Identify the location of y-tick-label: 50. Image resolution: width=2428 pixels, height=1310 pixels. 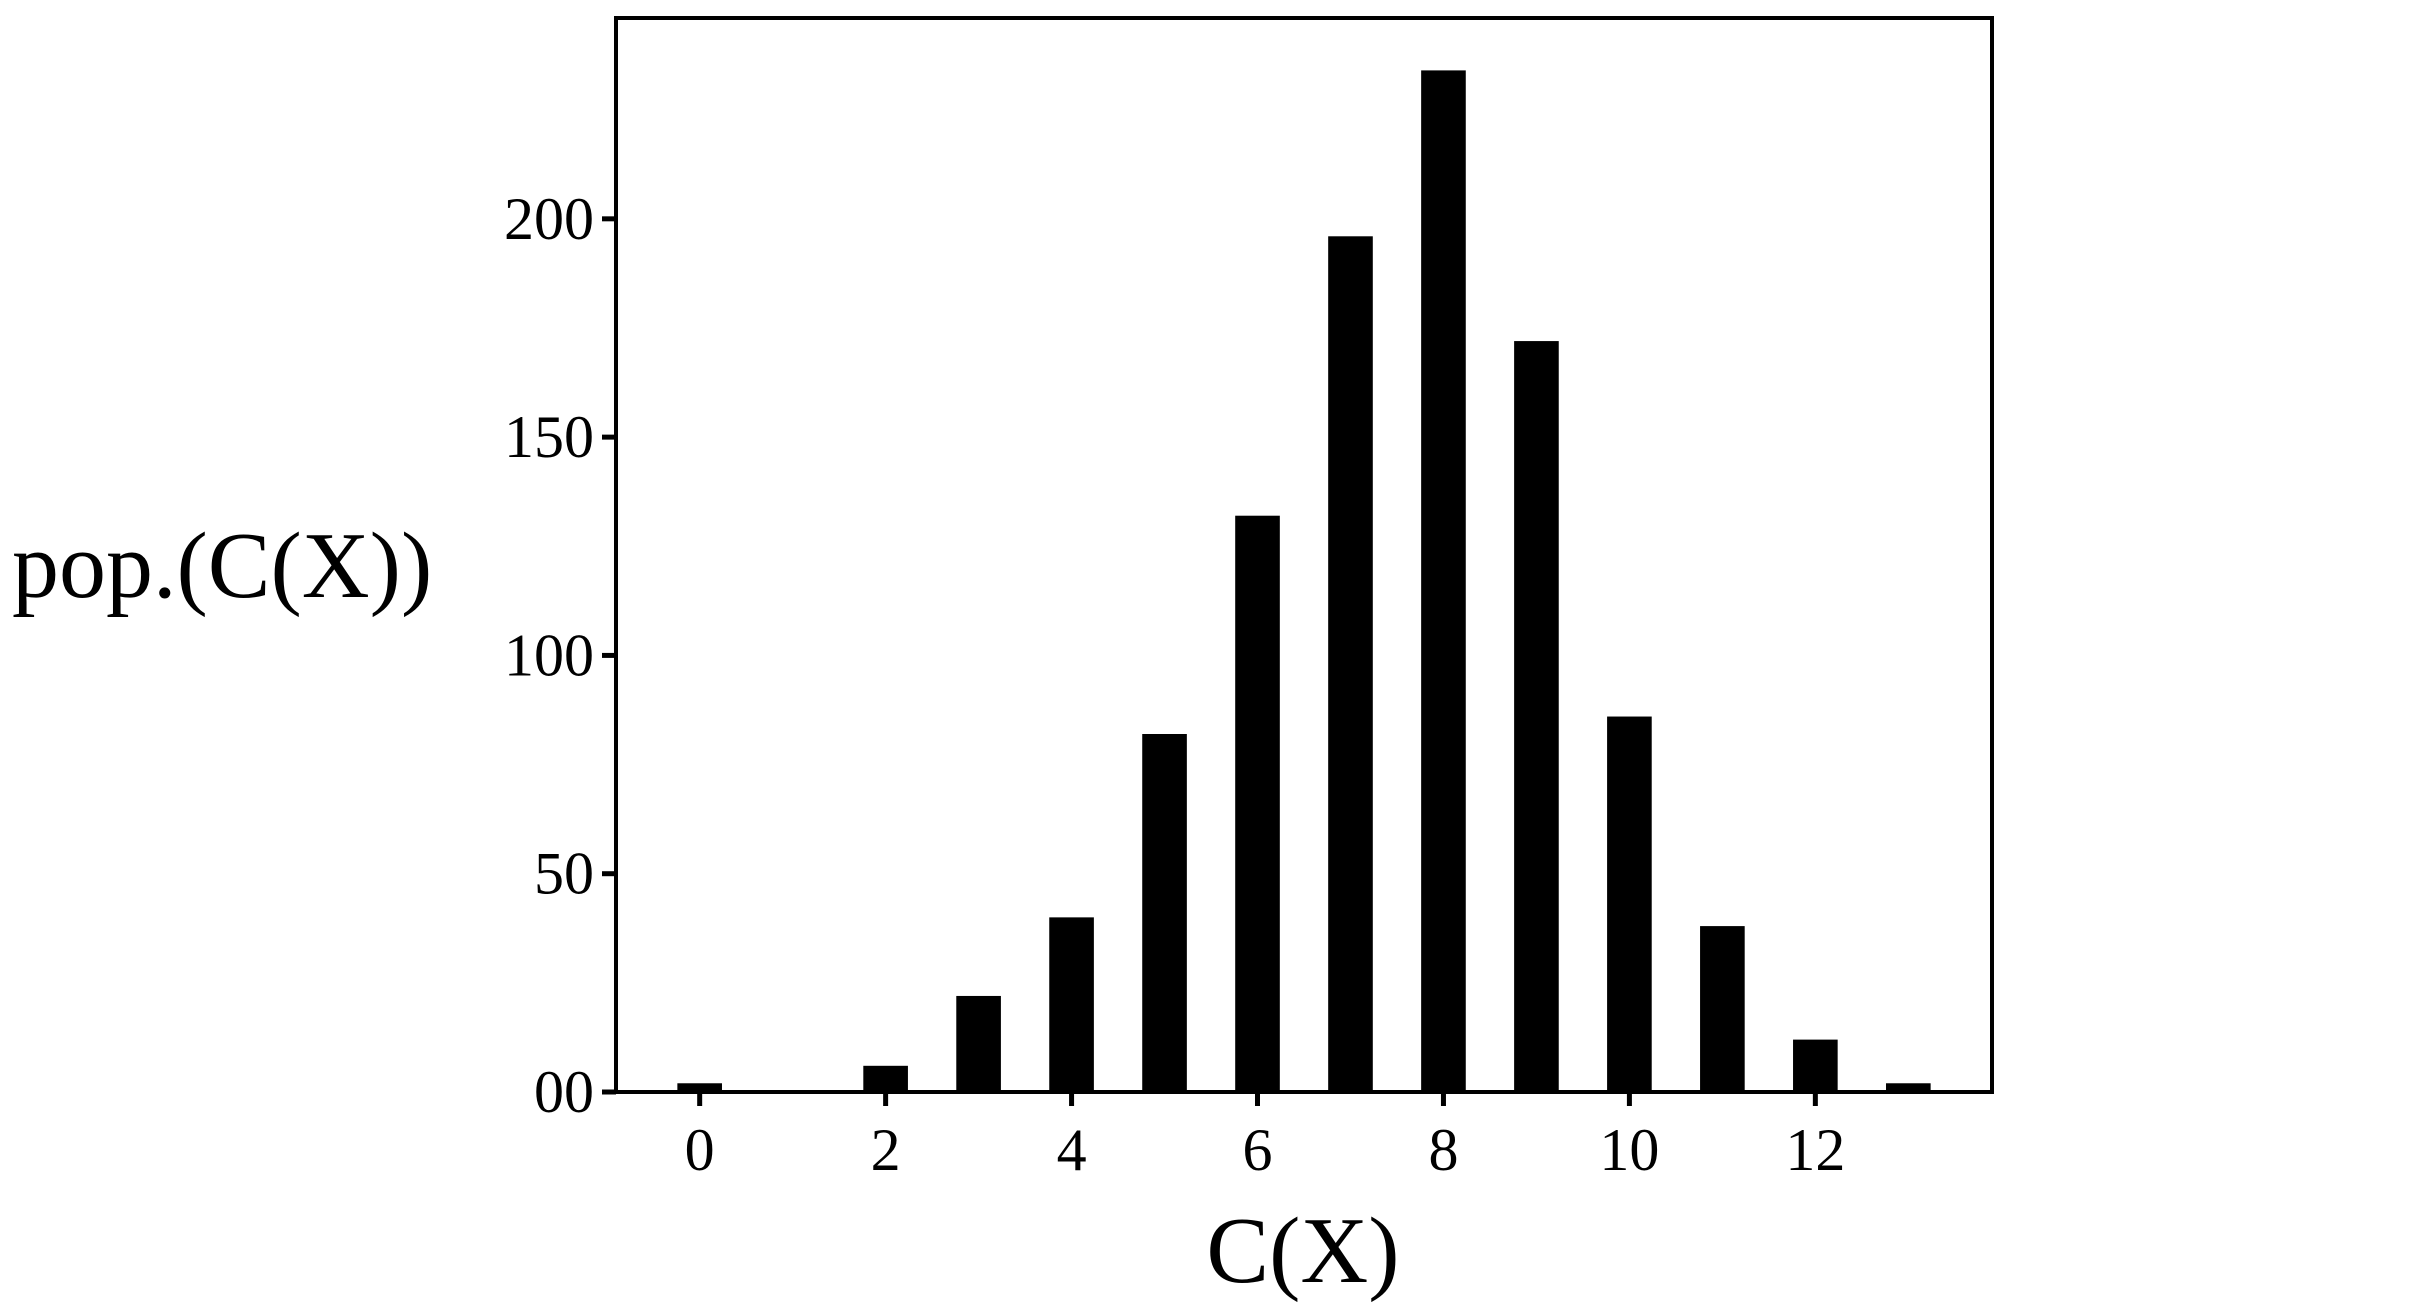
(564, 874).